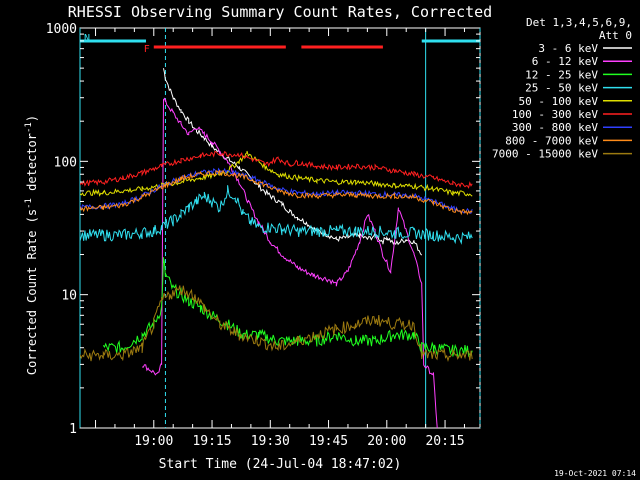  I want to click on y-tick-label: 100, so click(65, 162).